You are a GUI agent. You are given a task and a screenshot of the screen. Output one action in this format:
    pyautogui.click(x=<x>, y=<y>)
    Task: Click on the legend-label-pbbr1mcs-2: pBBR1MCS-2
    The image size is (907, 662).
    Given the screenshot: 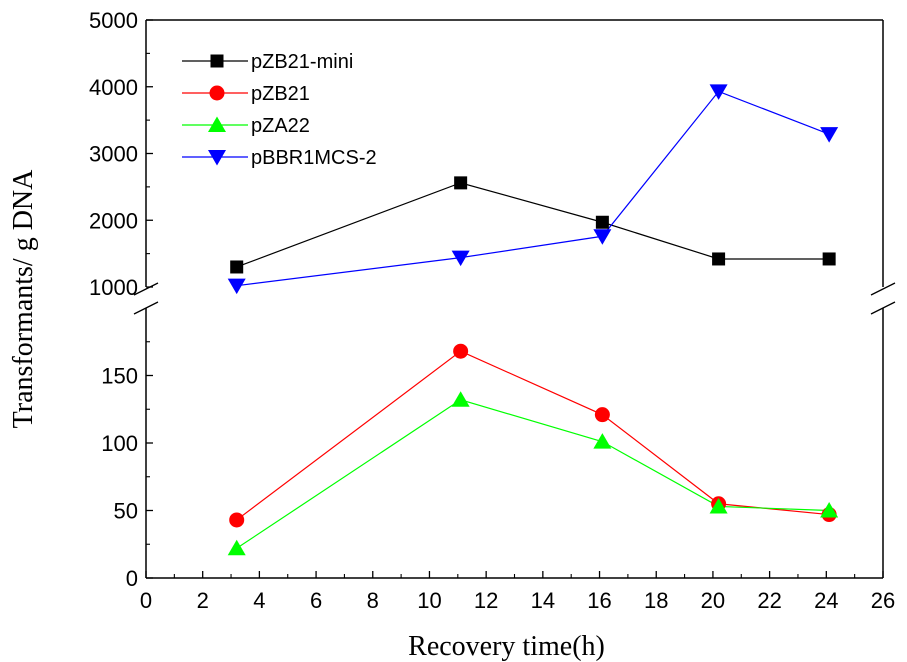 What is the action you would take?
    pyautogui.click(x=314, y=158)
    